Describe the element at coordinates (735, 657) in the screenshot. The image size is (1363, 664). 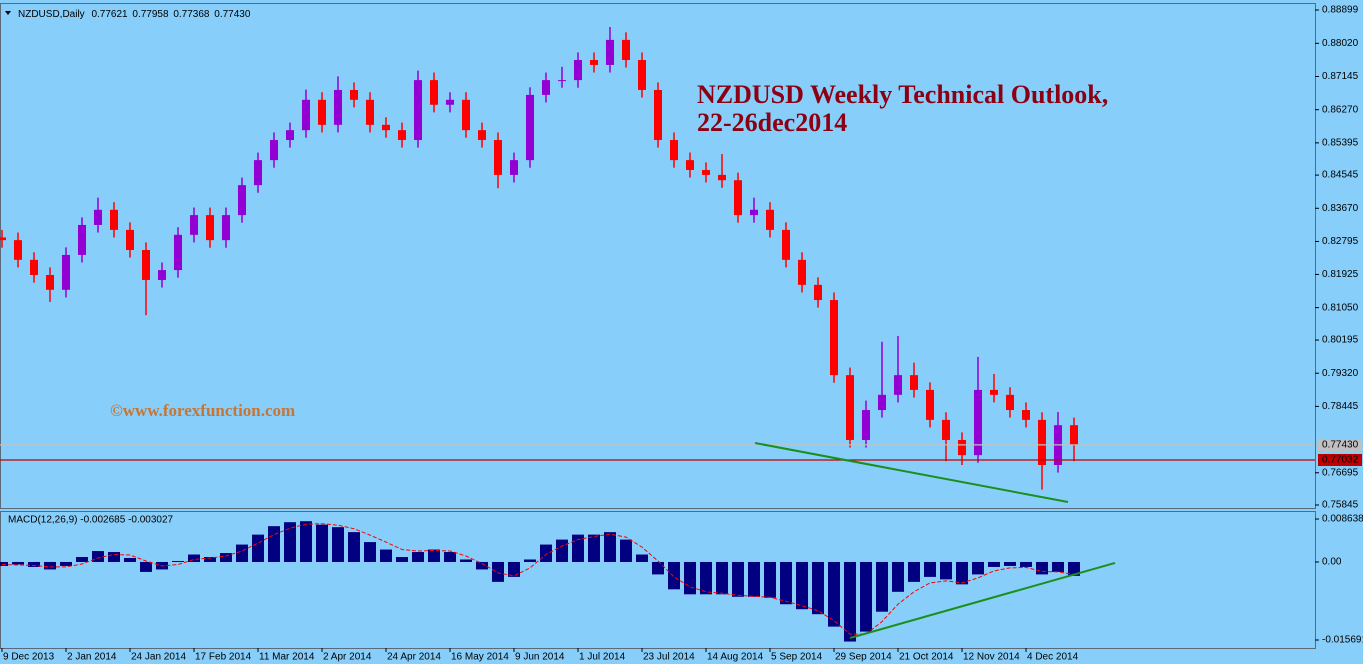
I see `x-tick-label: 14 Aug 2014` at that location.